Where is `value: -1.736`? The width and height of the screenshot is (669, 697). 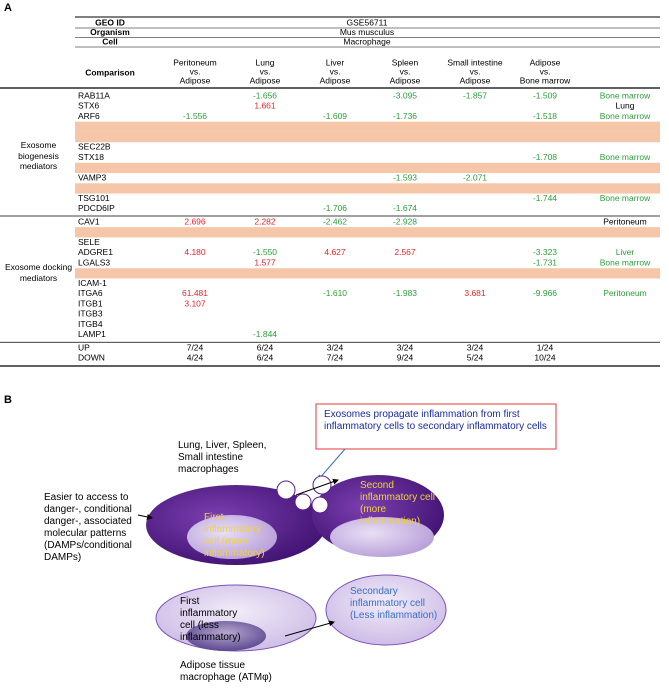 value: -1.736 is located at coordinates (405, 116).